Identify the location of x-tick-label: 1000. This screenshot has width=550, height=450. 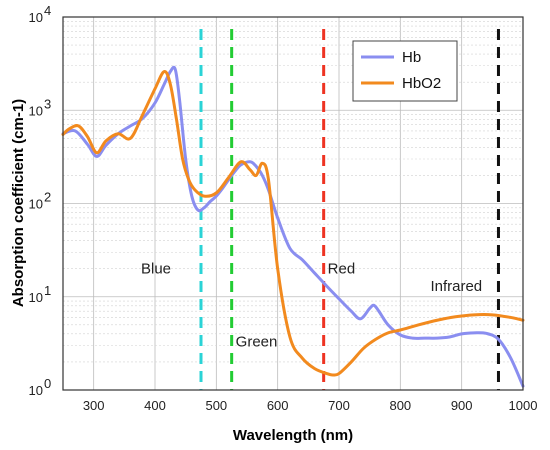
(523, 405).